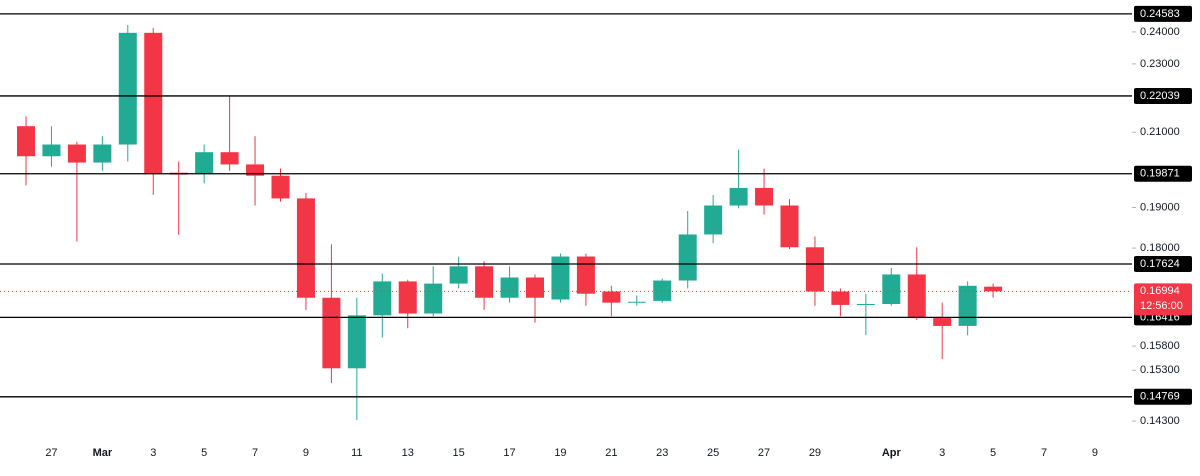  Describe the element at coordinates (1160, 96) in the screenshot. I see `level-label: 0.22039` at that location.